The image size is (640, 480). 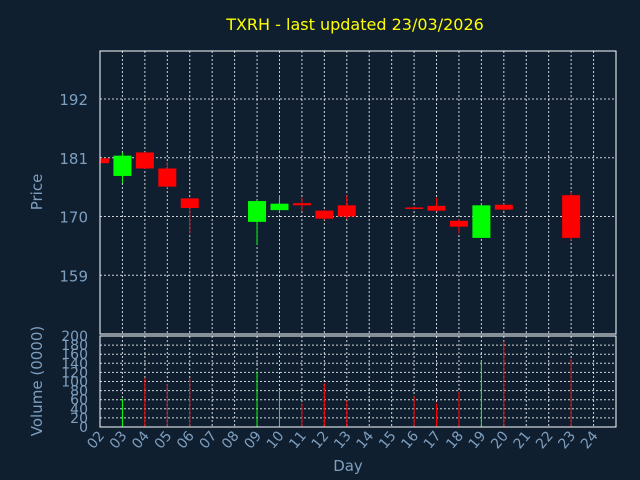 I want to click on price-y-tick-label: 181, so click(x=73, y=159).